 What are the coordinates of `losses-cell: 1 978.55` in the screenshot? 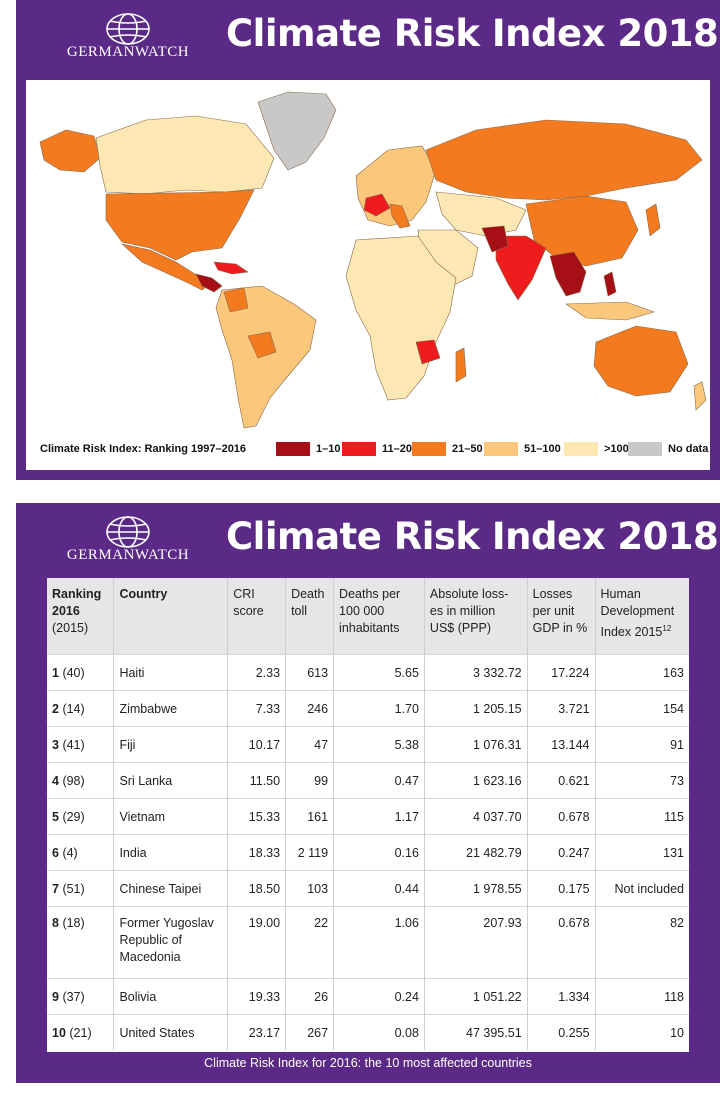 It's located at (476, 887).